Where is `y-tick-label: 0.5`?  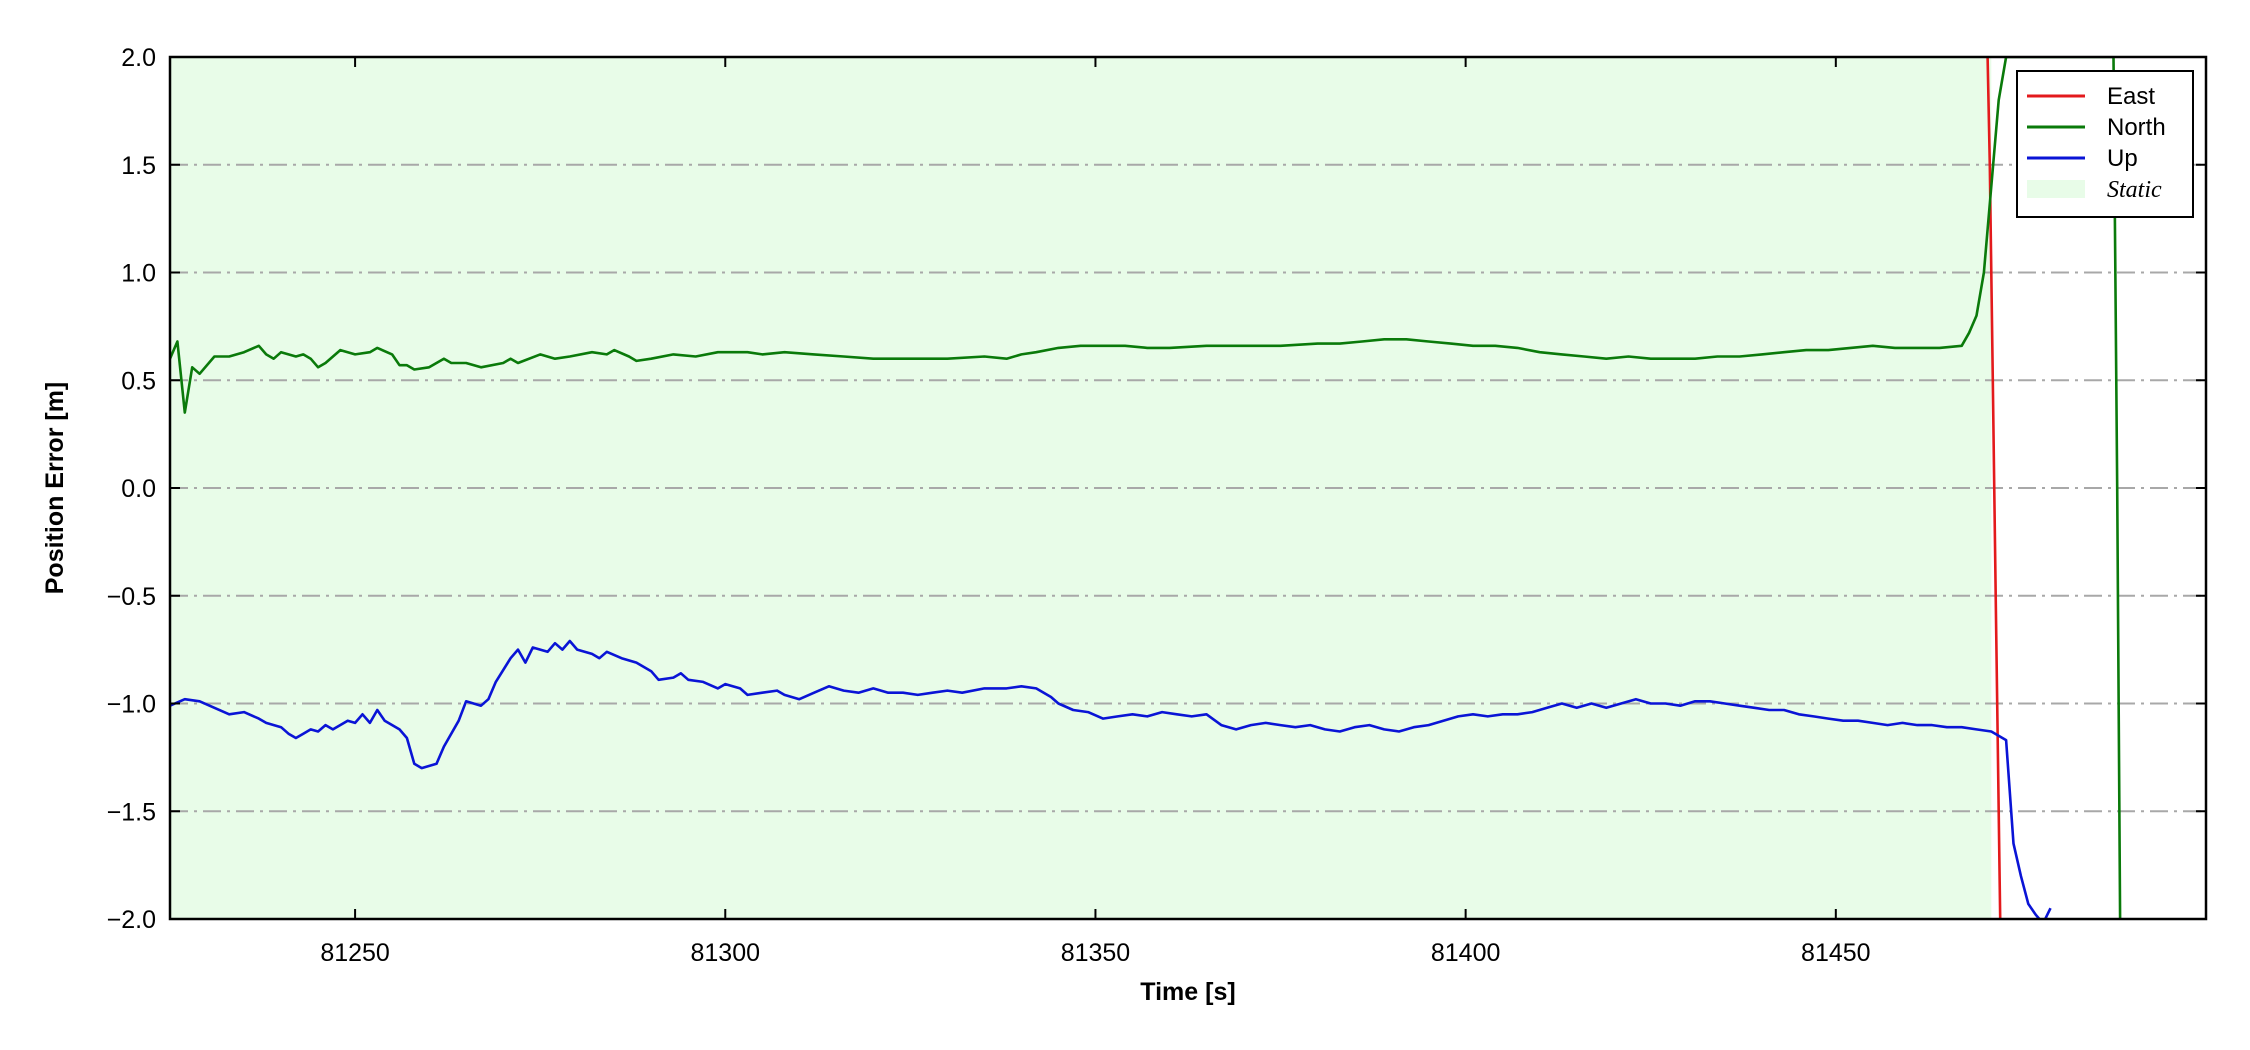 y-tick-label: 0.5 is located at coordinates (138, 381).